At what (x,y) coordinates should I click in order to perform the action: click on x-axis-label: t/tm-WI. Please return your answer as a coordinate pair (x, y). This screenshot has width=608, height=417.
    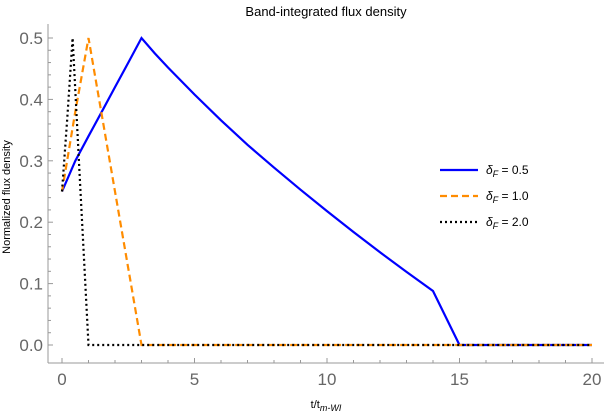
    Looking at the image, I should click on (326, 405).